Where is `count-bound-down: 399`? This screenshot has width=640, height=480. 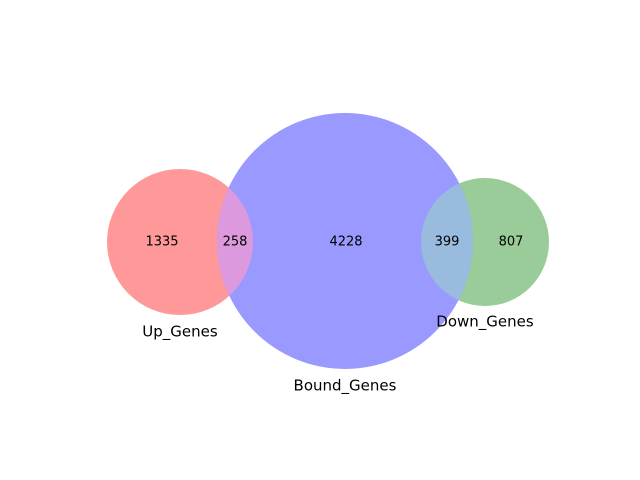 count-bound-down: 399 is located at coordinates (447, 242).